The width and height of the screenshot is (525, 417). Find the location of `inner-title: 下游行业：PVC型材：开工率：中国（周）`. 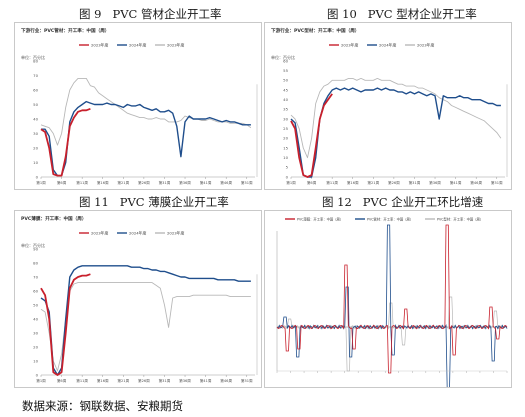

inner-title: 下游行业：PVC型材：开工率：中国（周） is located at coordinates (315, 30).